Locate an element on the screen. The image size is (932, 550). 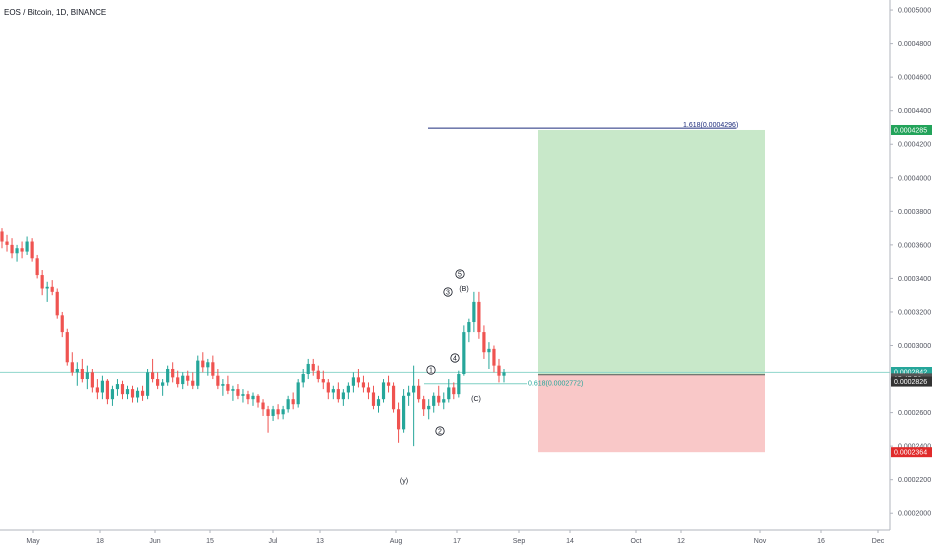
wave-c-label: (C) is located at coordinates (476, 399).